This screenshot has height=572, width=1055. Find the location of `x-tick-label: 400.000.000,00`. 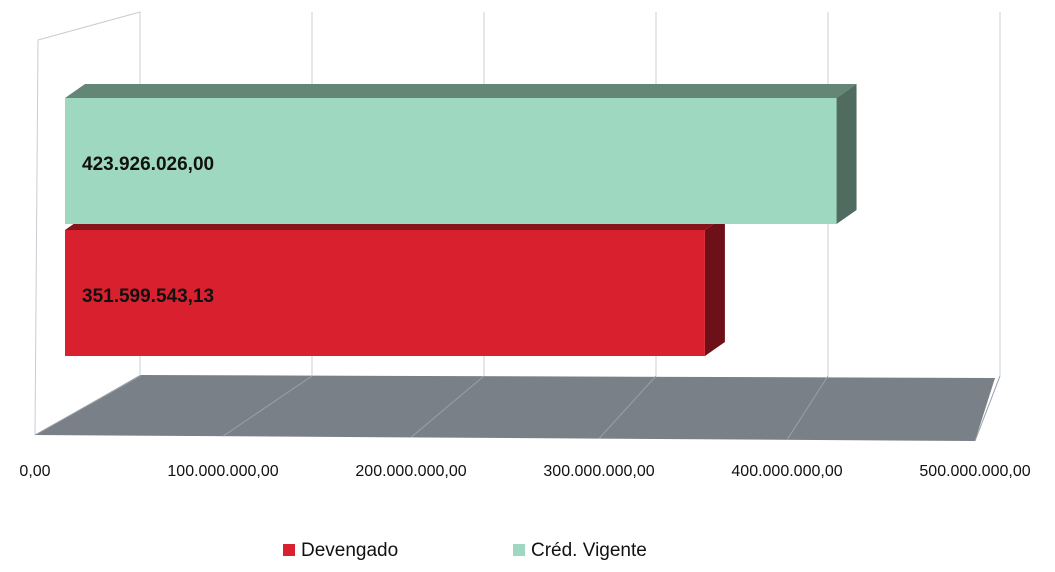

x-tick-label: 400.000.000,00 is located at coordinates (786, 471).